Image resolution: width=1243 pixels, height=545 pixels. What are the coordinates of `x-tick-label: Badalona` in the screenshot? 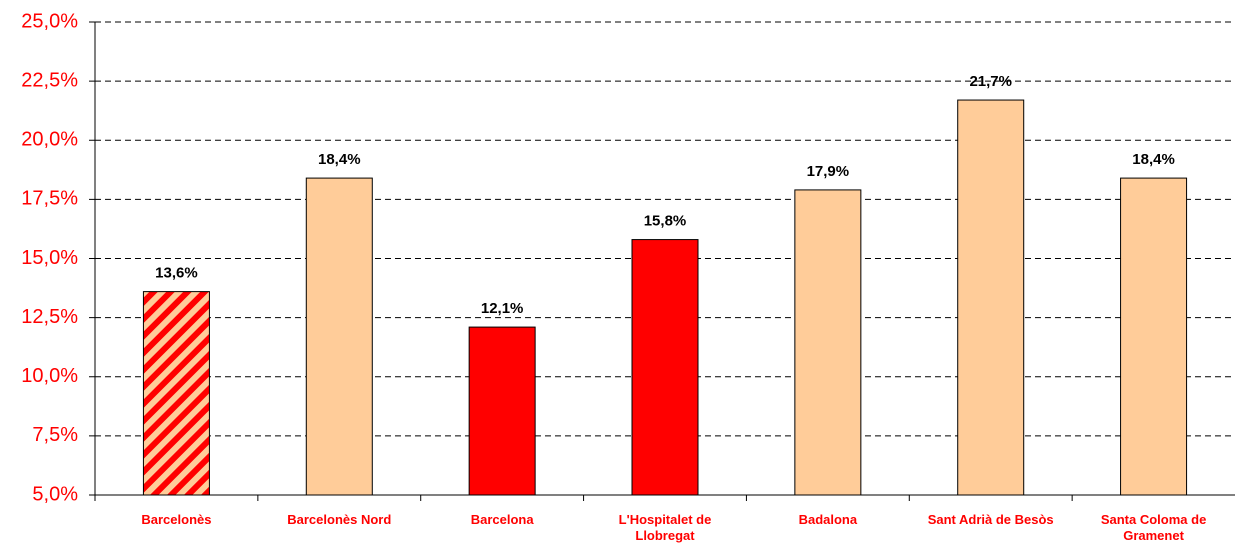 It's located at (828, 519).